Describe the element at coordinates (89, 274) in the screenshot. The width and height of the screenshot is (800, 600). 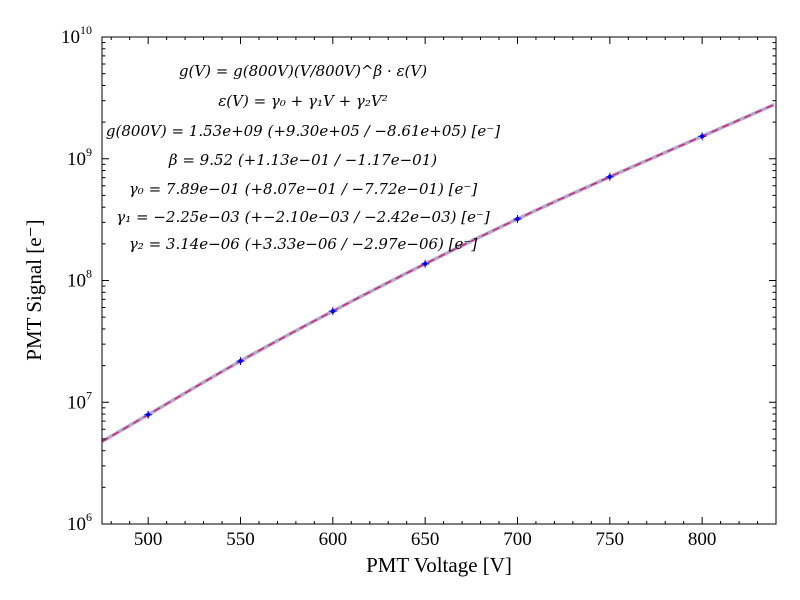
I see `y-tick-exponent: 8` at that location.